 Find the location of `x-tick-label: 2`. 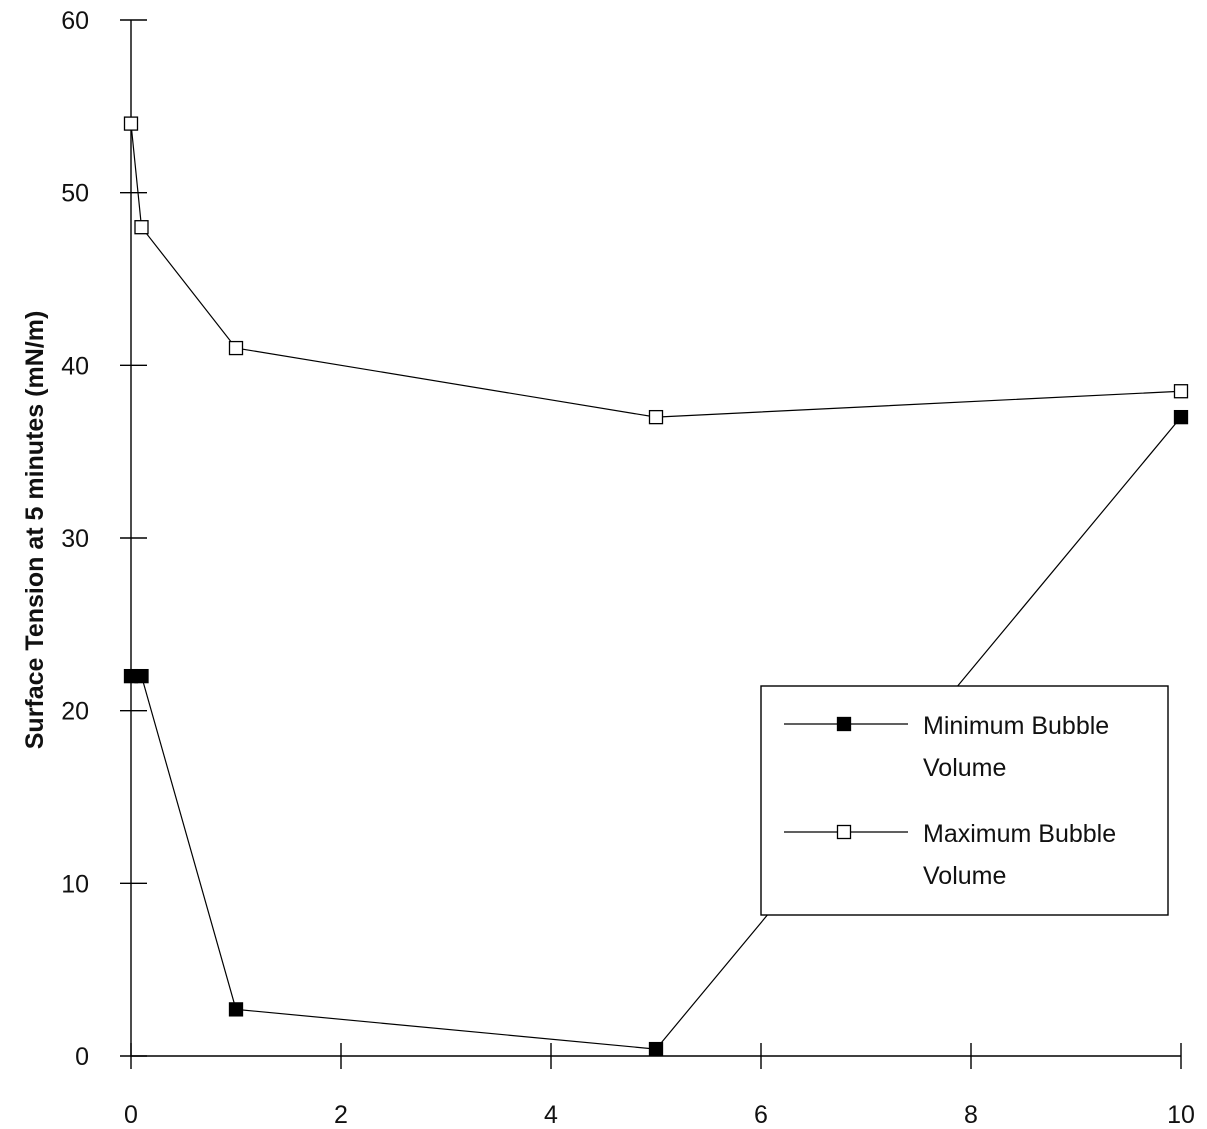

x-tick-label: 2 is located at coordinates (341, 1115).